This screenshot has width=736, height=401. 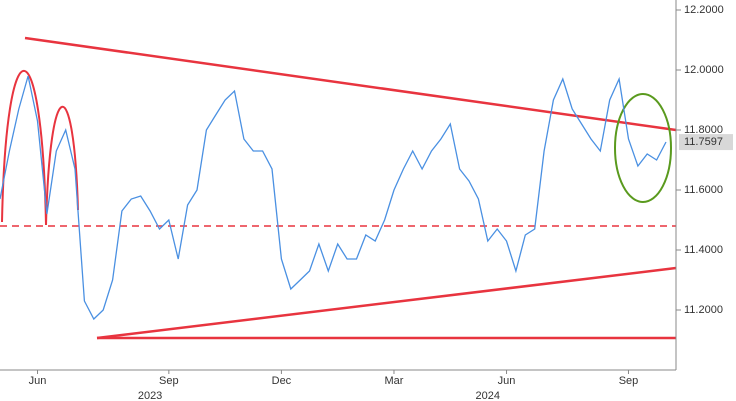 What do you see at coordinates (703, 190) in the screenshot?
I see `y-tick-label: 11.6000` at bounding box center [703, 190].